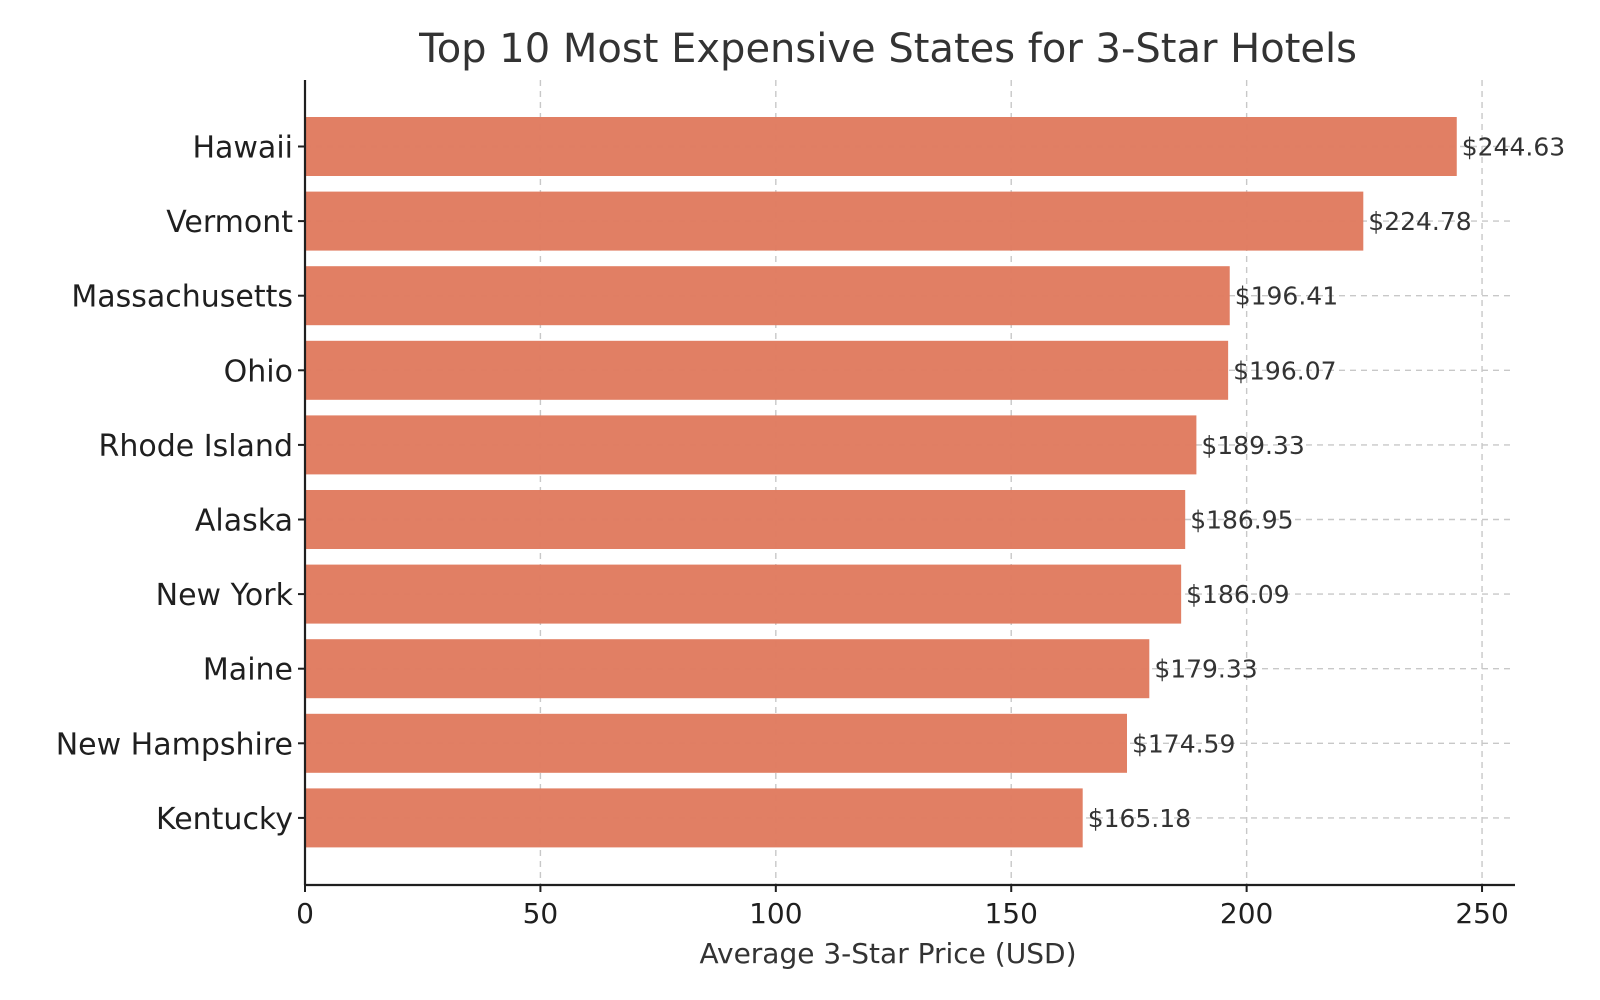  What do you see at coordinates (225, 595) in the screenshot?
I see `category-label: New York` at bounding box center [225, 595].